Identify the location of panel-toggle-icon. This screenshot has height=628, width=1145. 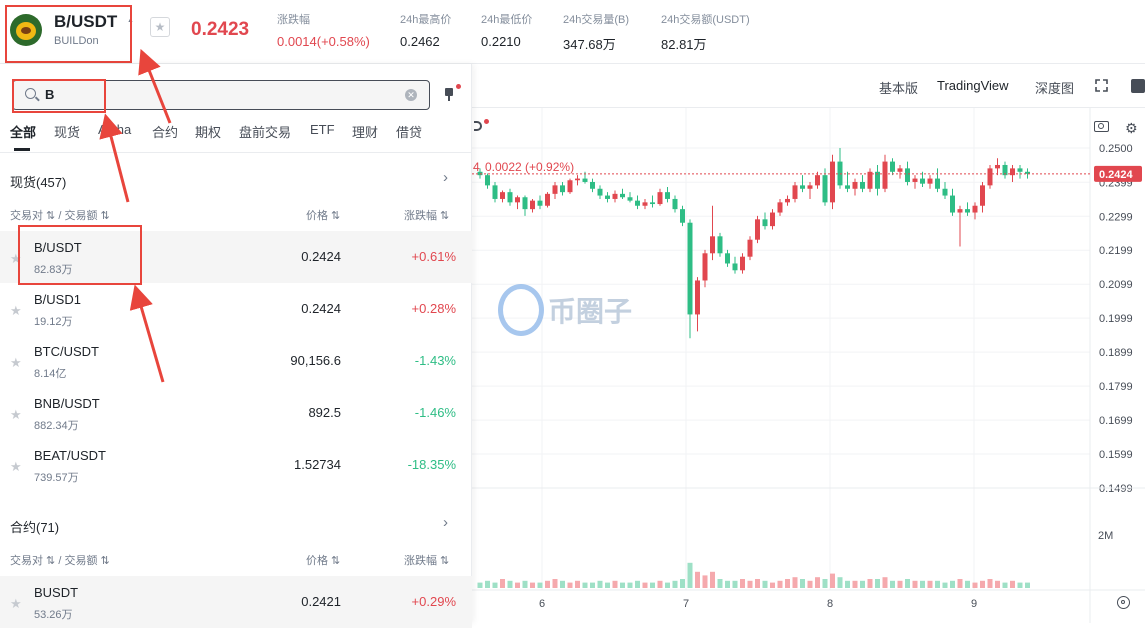
(1138, 86).